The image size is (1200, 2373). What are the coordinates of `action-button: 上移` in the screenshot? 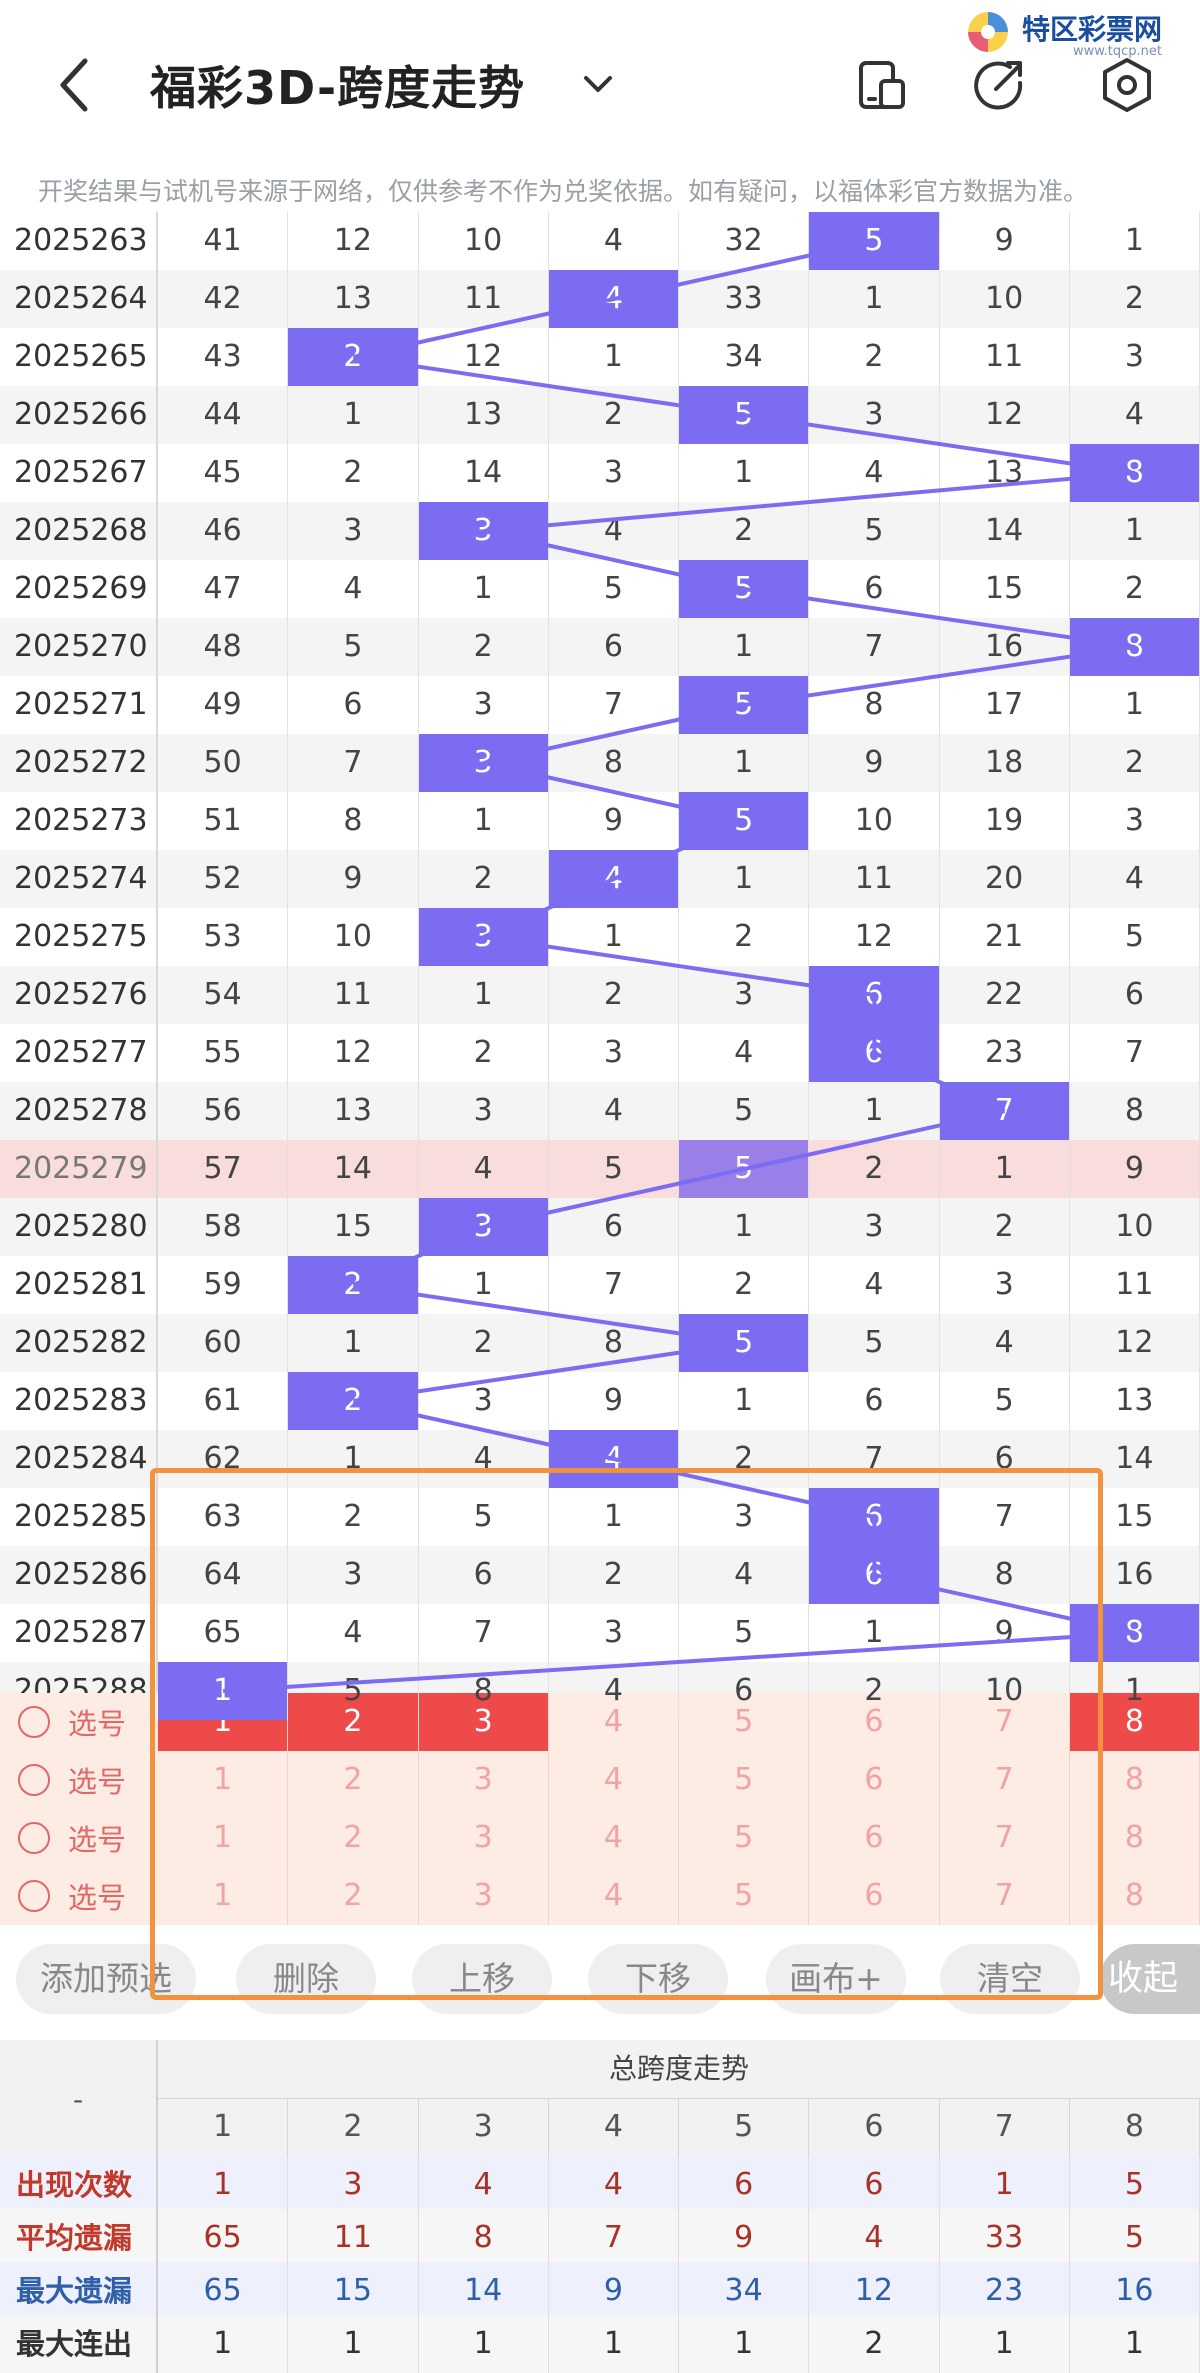 It's located at (482, 1979).